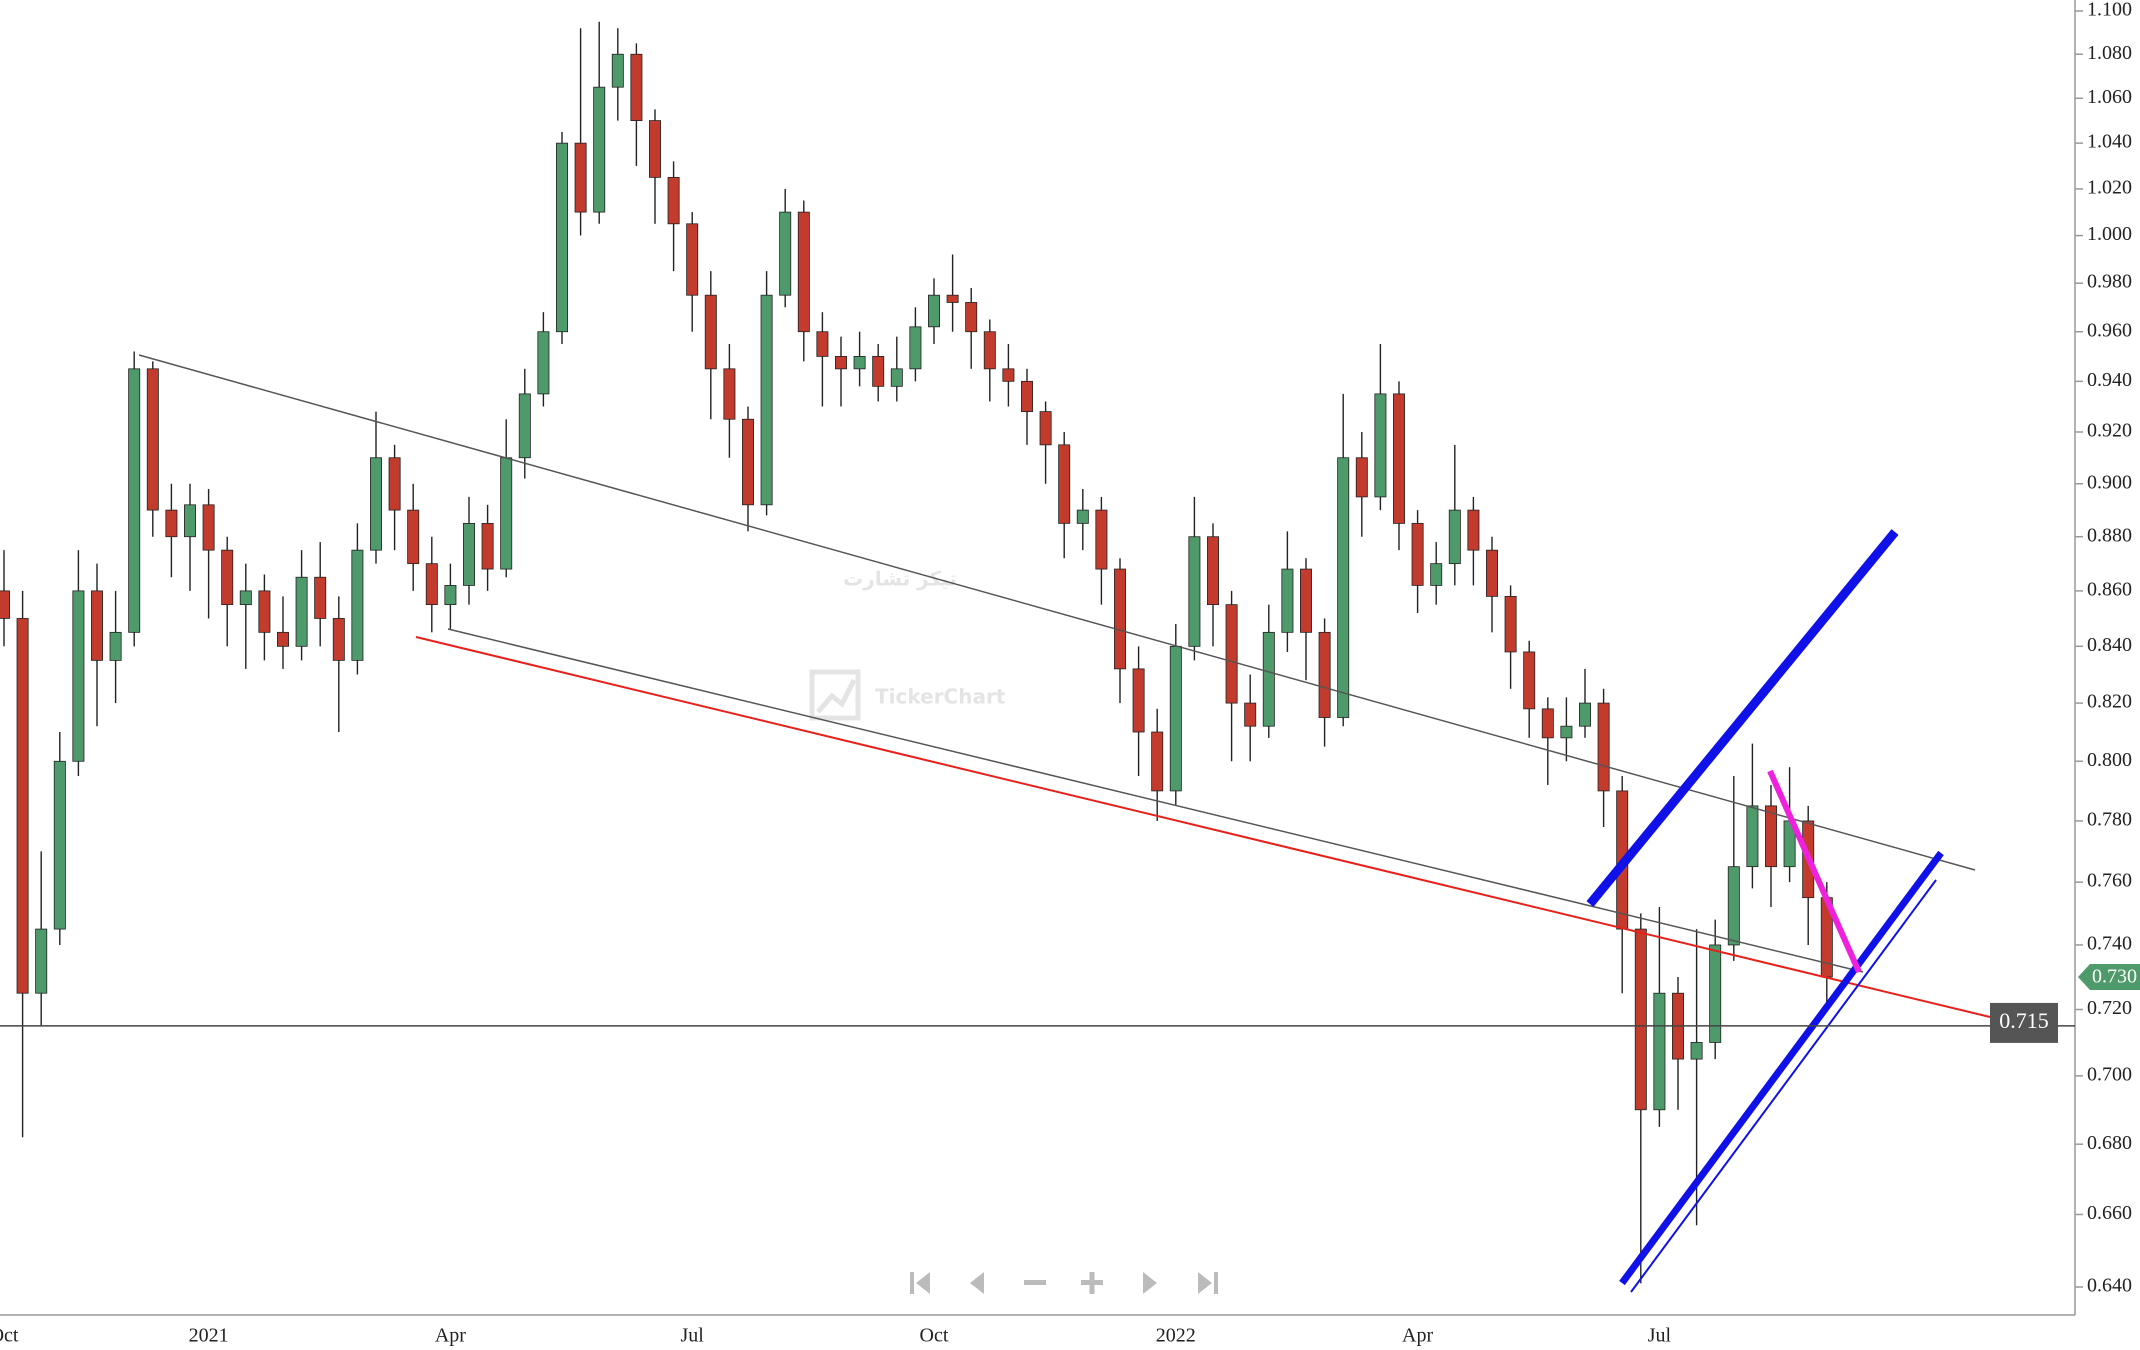 Image resolution: width=2140 pixels, height=1350 pixels. What do you see at coordinates (2109, 535) in the screenshot?
I see `y-tick-label: 0.880` at bounding box center [2109, 535].